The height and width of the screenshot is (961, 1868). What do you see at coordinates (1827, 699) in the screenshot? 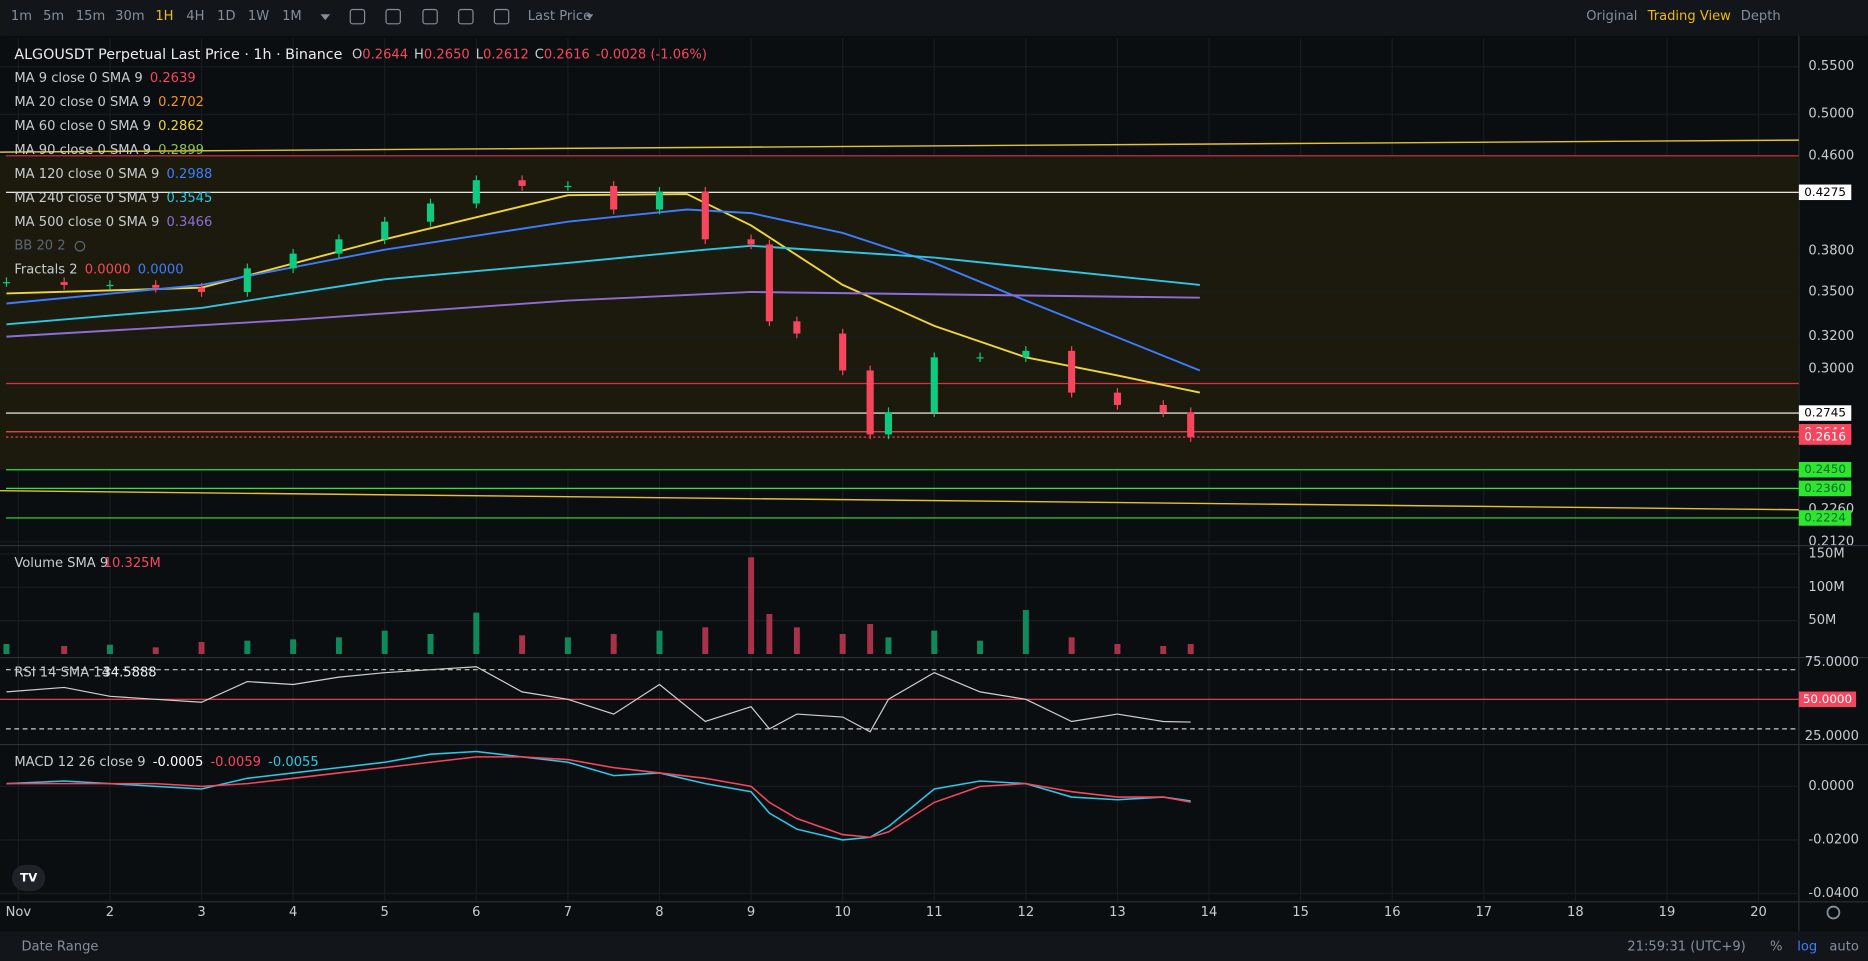
I see `rsi-tag` at bounding box center [1827, 699].